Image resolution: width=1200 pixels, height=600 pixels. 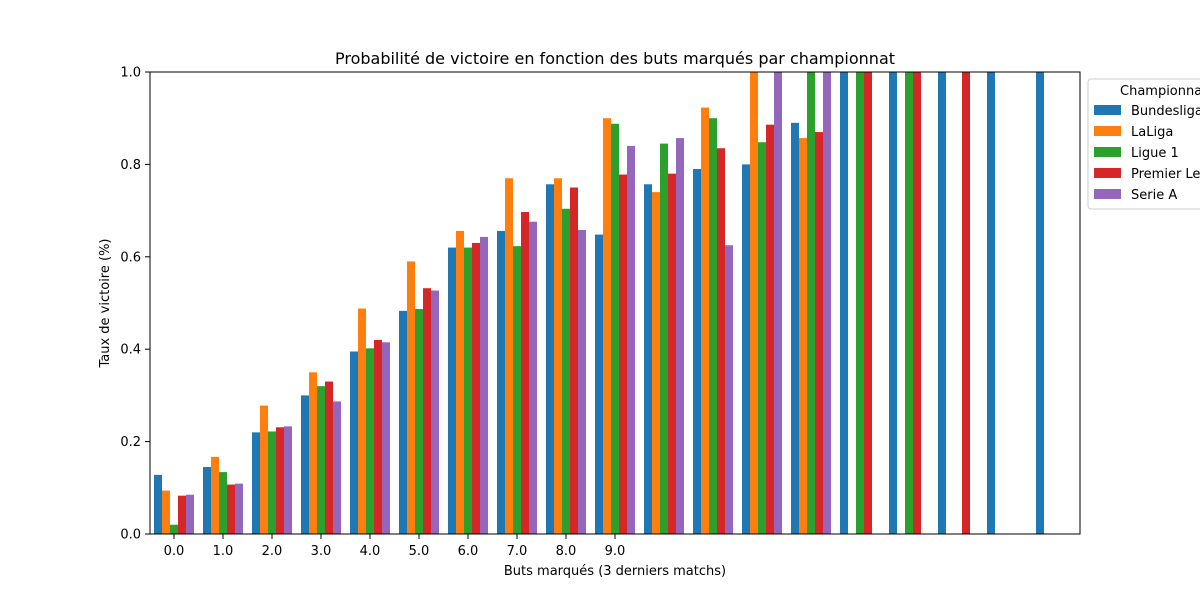 What do you see at coordinates (130, 165) in the screenshot?
I see `y-tick-label: 0.8` at bounding box center [130, 165].